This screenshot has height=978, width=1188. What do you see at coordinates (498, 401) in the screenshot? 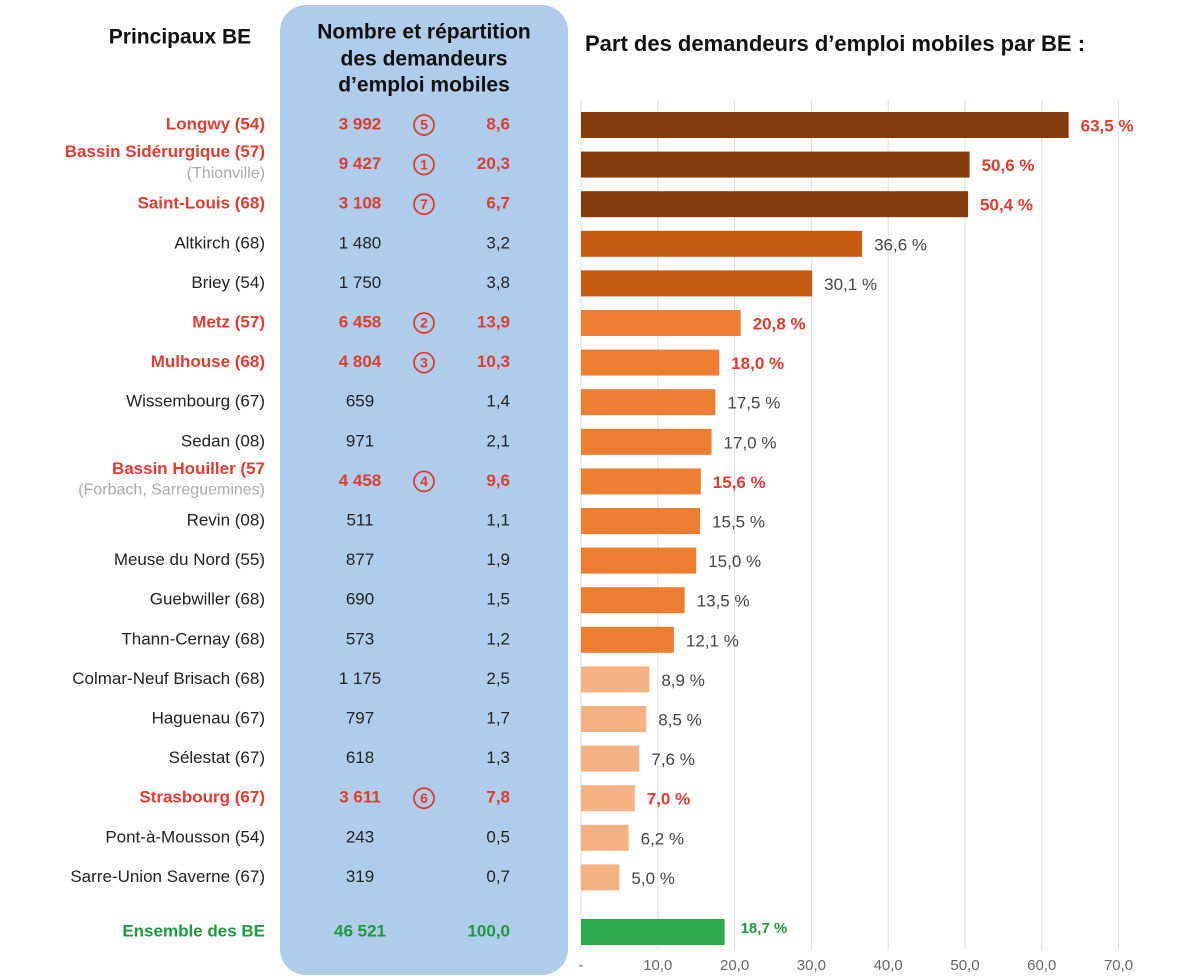
I see `share: 1,4` at bounding box center [498, 401].